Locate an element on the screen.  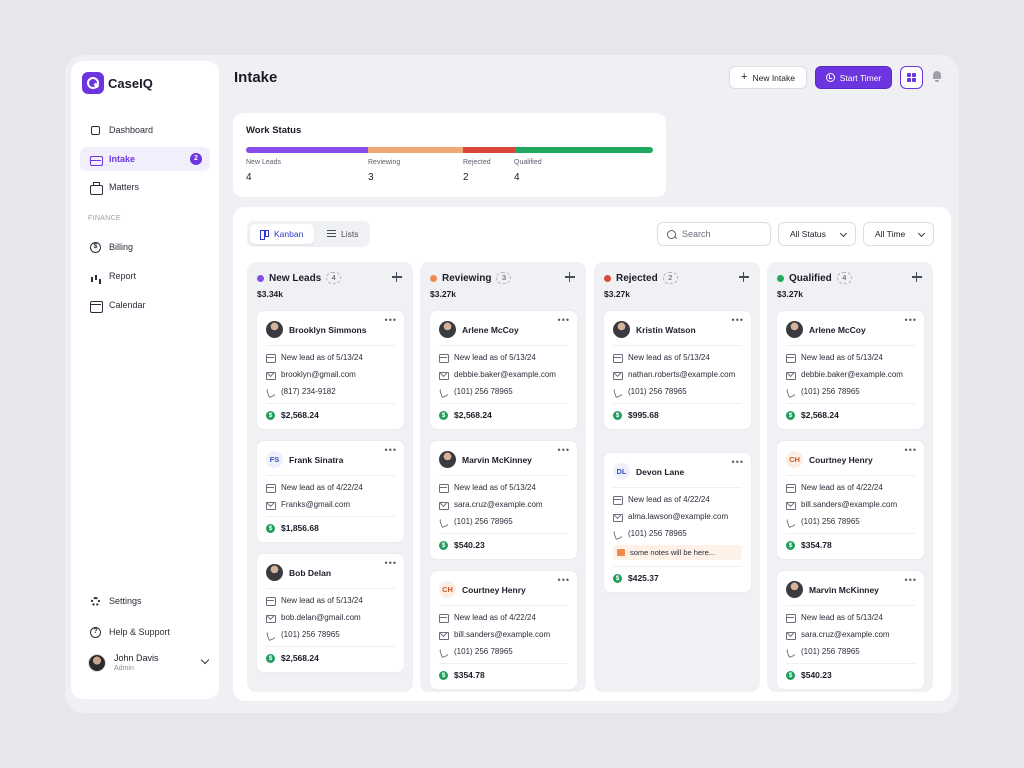
sidebar-item-settings: Settings is located at coordinates (145, 601).